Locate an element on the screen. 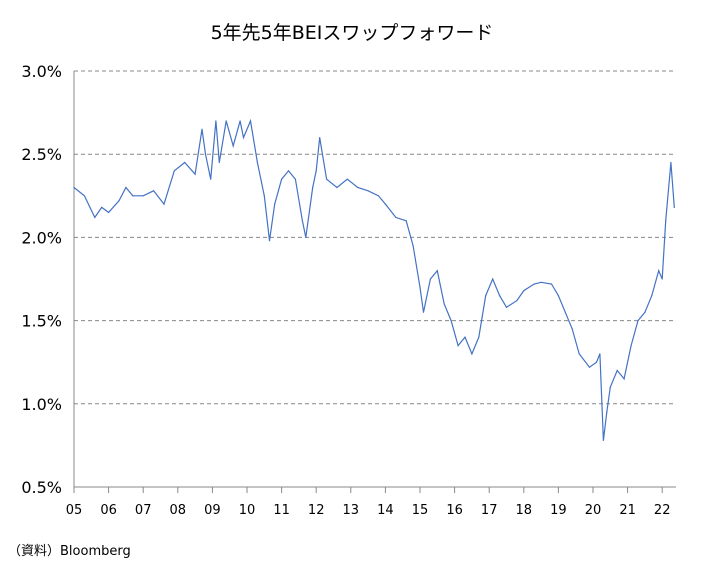 This screenshot has height=576, width=704. y-tick-label: 3.0% is located at coordinates (41, 71).